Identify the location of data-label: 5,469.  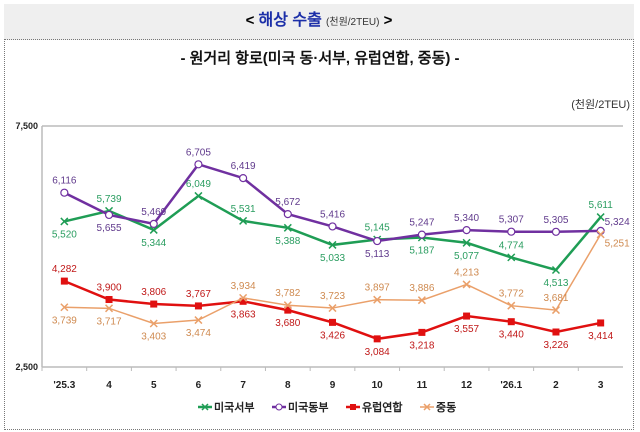
(153, 212).